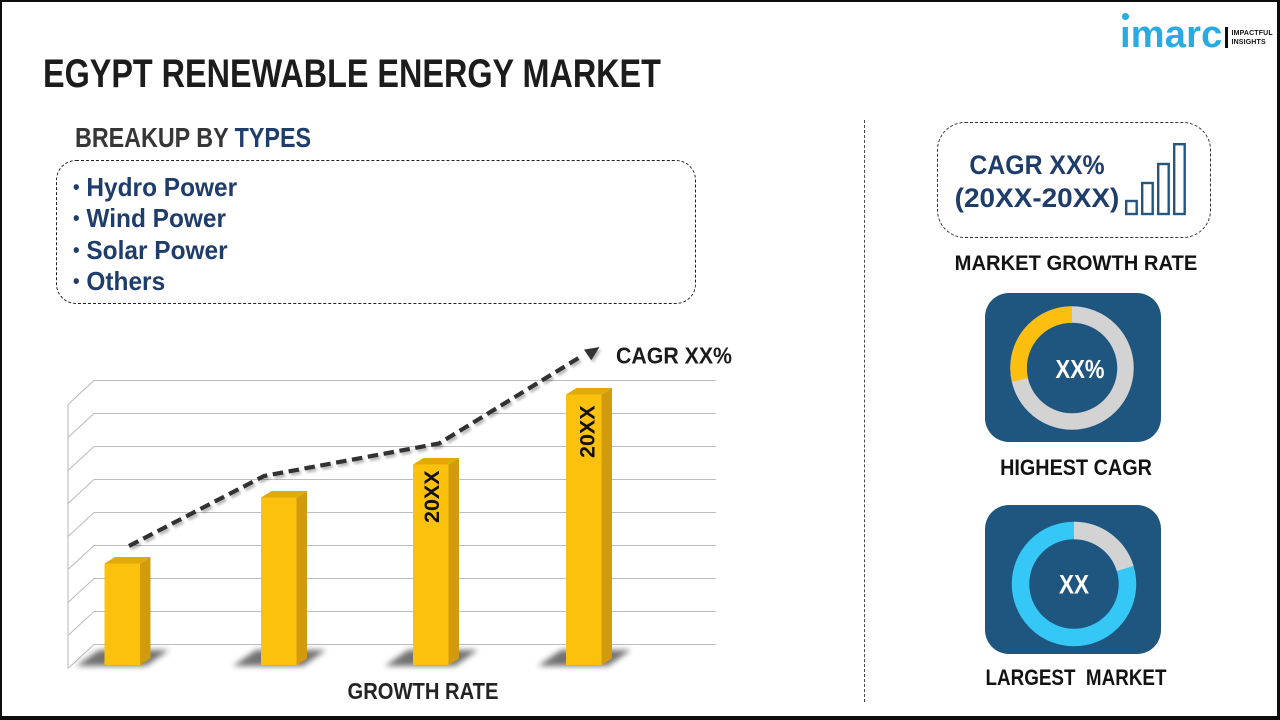  What do you see at coordinates (674, 356) in the screenshot?
I see `svg-text: CAGR XX%` at bounding box center [674, 356].